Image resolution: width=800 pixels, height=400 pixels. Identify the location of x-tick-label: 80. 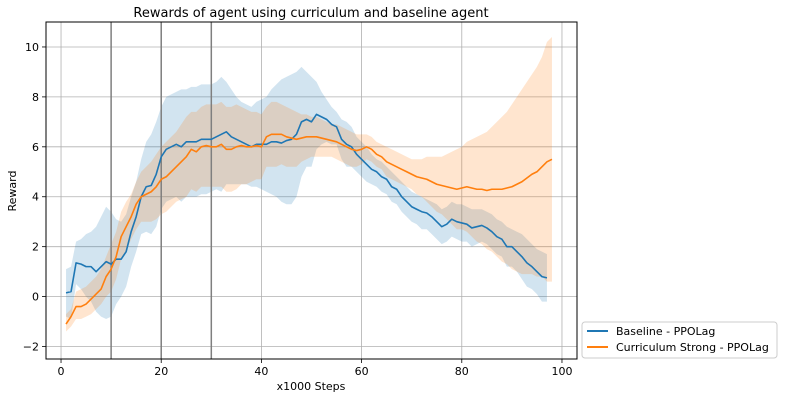
(462, 371).